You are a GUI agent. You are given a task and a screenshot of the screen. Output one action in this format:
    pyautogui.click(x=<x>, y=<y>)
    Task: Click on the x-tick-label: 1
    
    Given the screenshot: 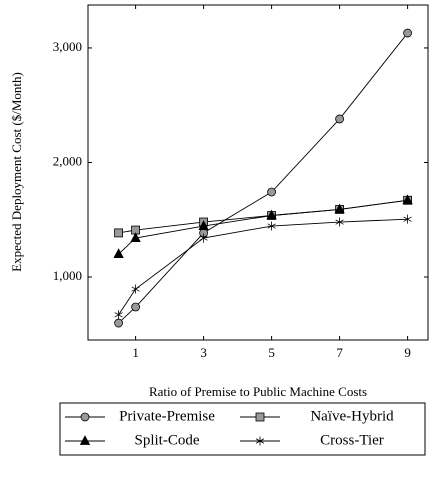 What is the action you would take?
    pyautogui.click(x=135, y=352)
    